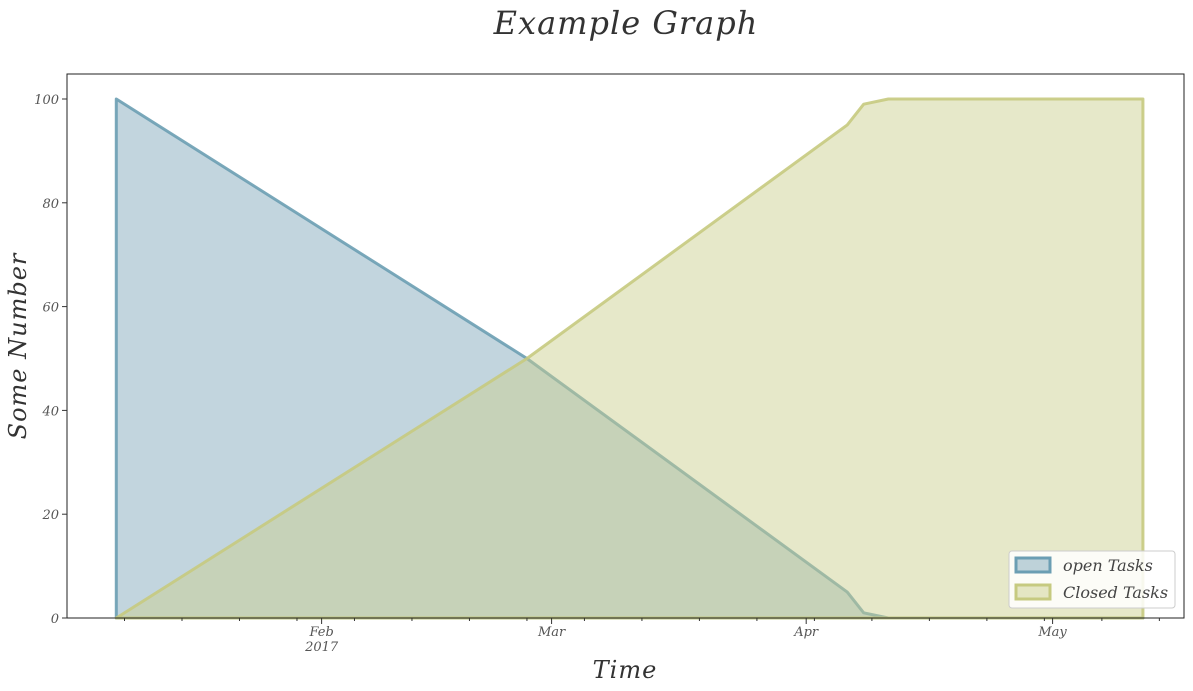  What do you see at coordinates (46, 100) in the screenshot?
I see `y-tick-label: 100` at bounding box center [46, 100].